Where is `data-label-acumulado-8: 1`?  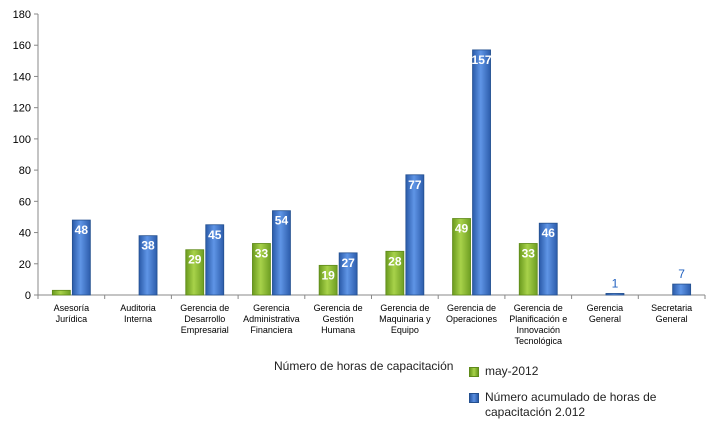
data-label-acumulado-8: 1 is located at coordinates (615, 283).